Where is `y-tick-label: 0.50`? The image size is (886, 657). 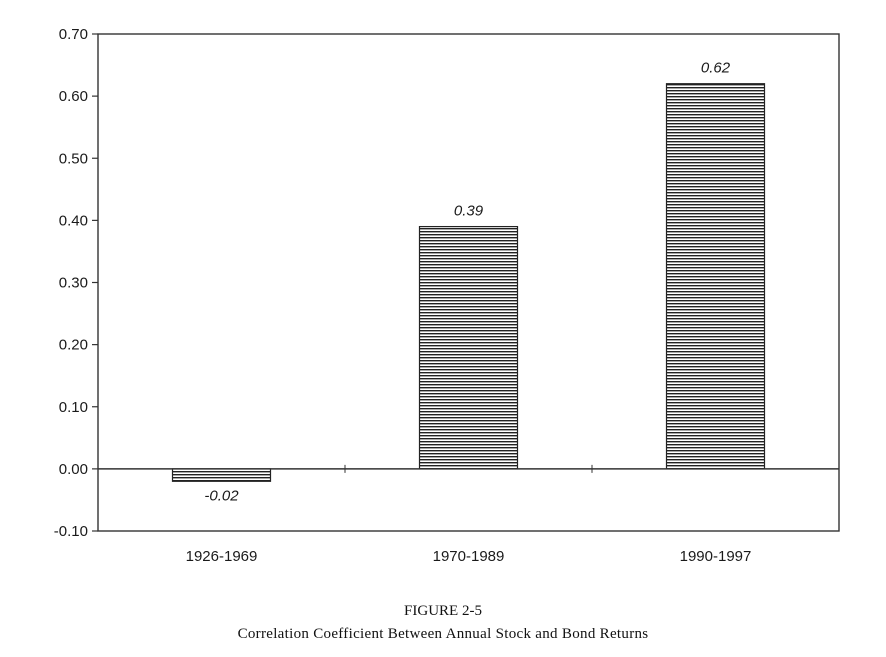 y-tick-label: 0.50 is located at coordinates (73, 158).